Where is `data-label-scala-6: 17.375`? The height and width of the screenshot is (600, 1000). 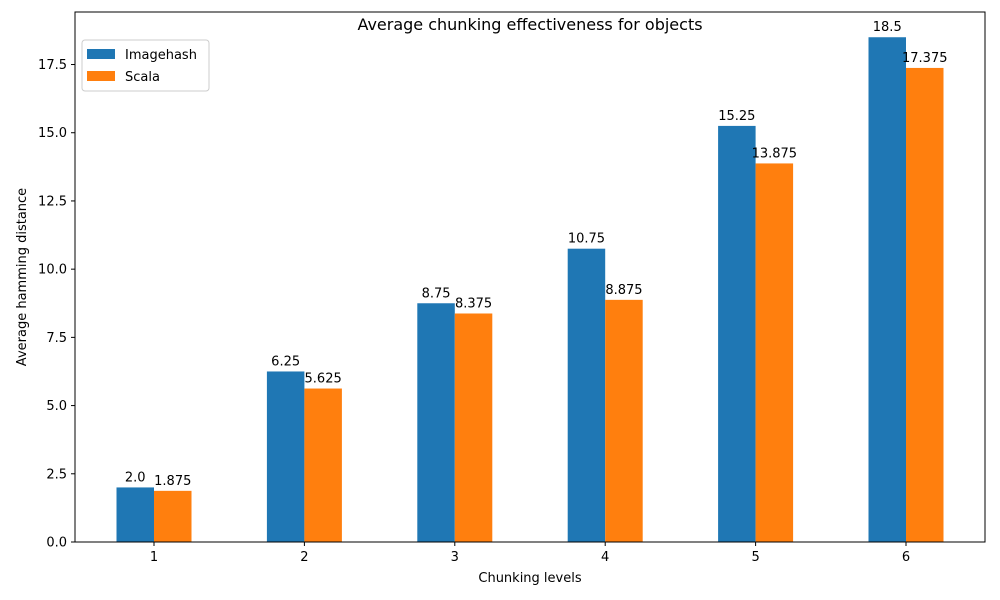
data-label-scala-6: 17.375 is located at coordinates (925, 58).